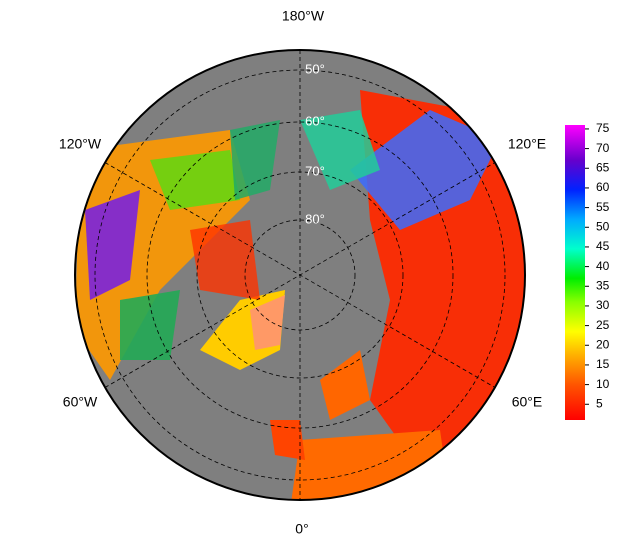 The image size is (625, 557). I want to click on colorbar-tick-label: 75, so click(603, 128).